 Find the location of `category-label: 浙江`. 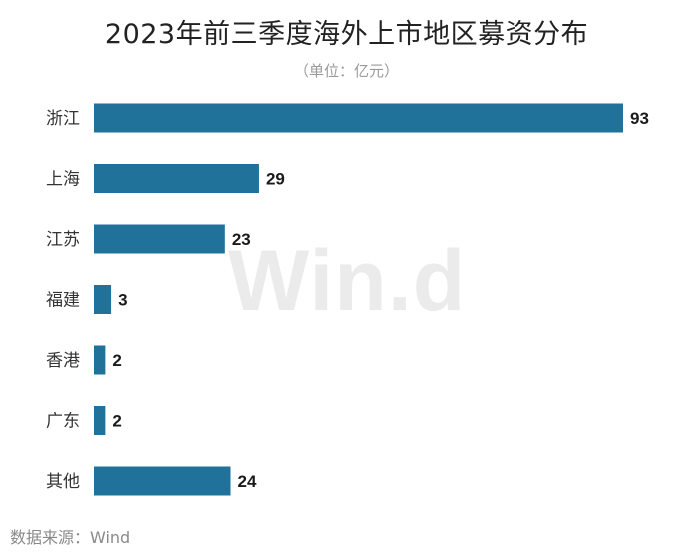

category-label: 浙江 is located at coordinates (63, 119).